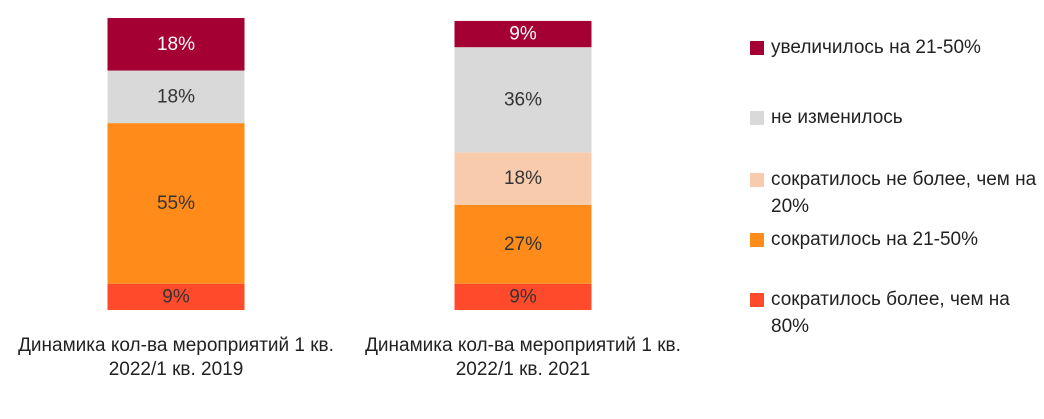  I want to click on legend-label: сократилось на 21-50%, so click(874, 239).